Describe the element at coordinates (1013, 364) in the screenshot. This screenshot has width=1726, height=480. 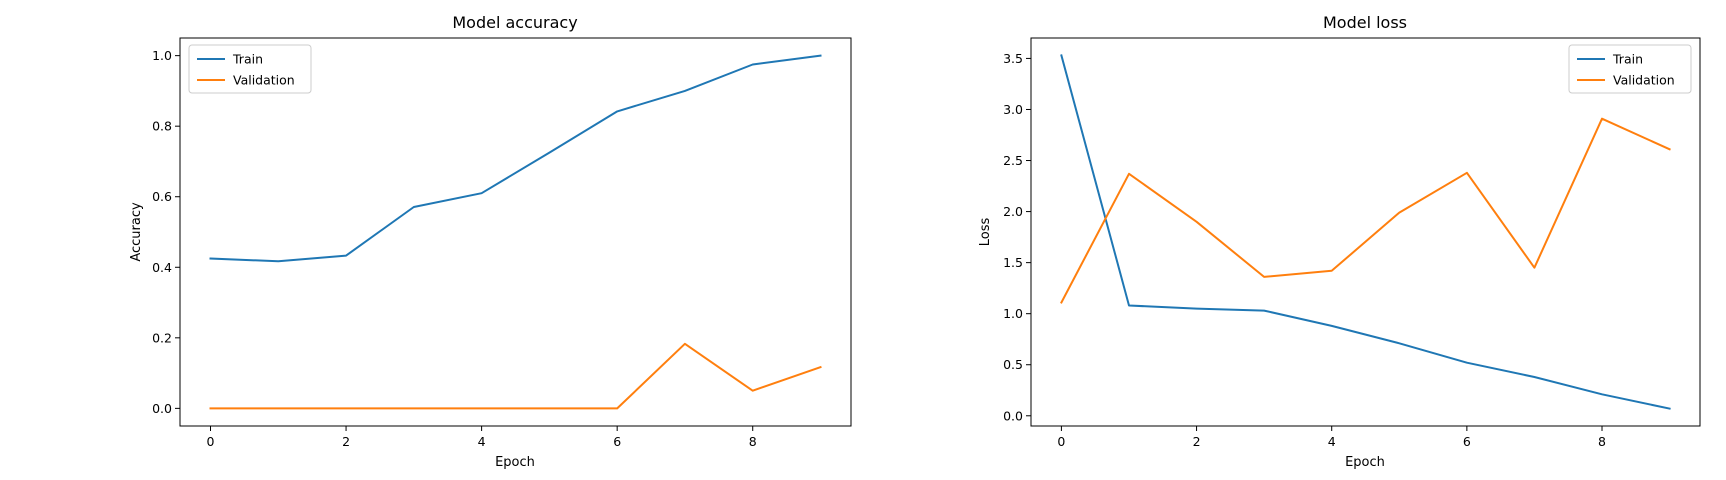
I see `y-tick-label: 0.5` at that location.